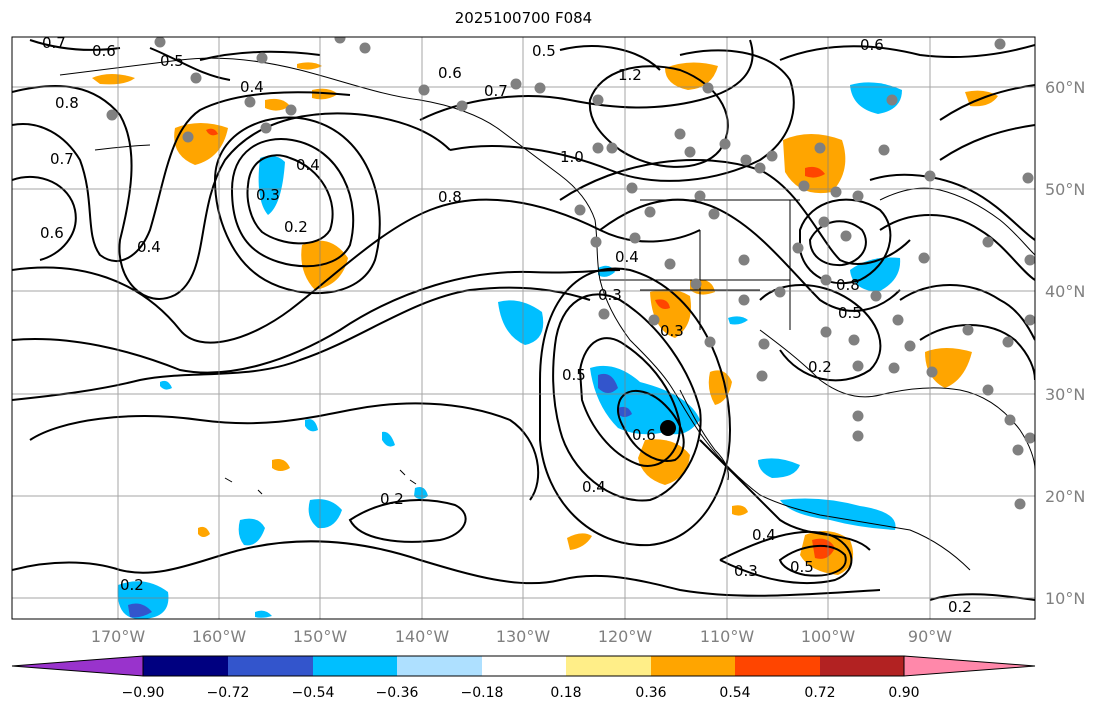 Image resolution: width=1105 pixels, height=712 pixels. What do you see at coordinates (1065, 189) in the screenshot?
I see `latitude-label: 50°N` at bounding box center [1065, 189].